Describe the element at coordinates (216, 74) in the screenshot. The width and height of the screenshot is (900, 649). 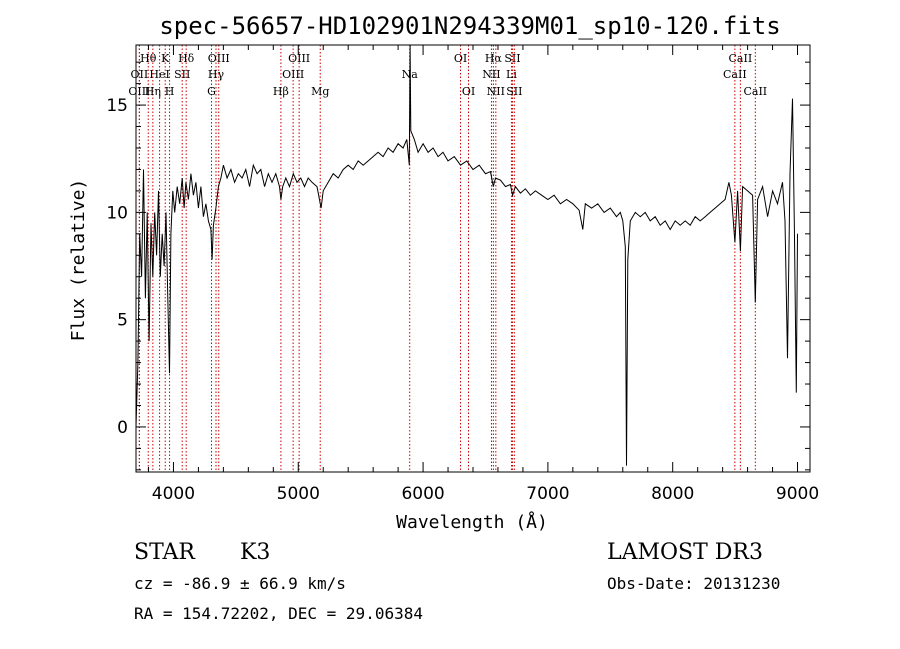
I see `spectral-line-label: Hγ` at that location.